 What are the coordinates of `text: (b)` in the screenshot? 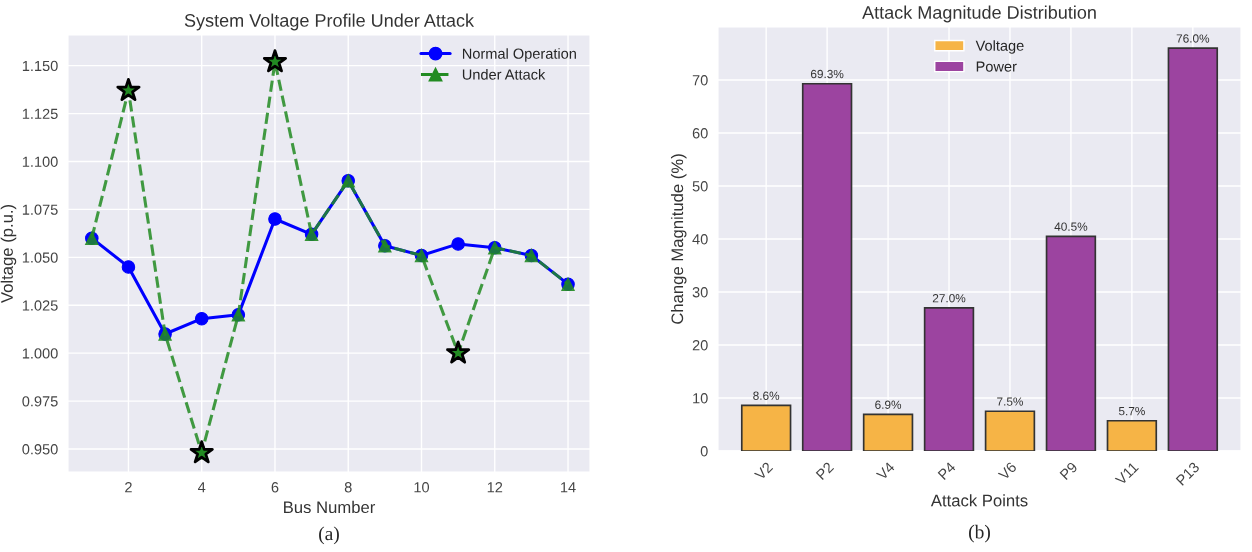 It's located at (979, 533).